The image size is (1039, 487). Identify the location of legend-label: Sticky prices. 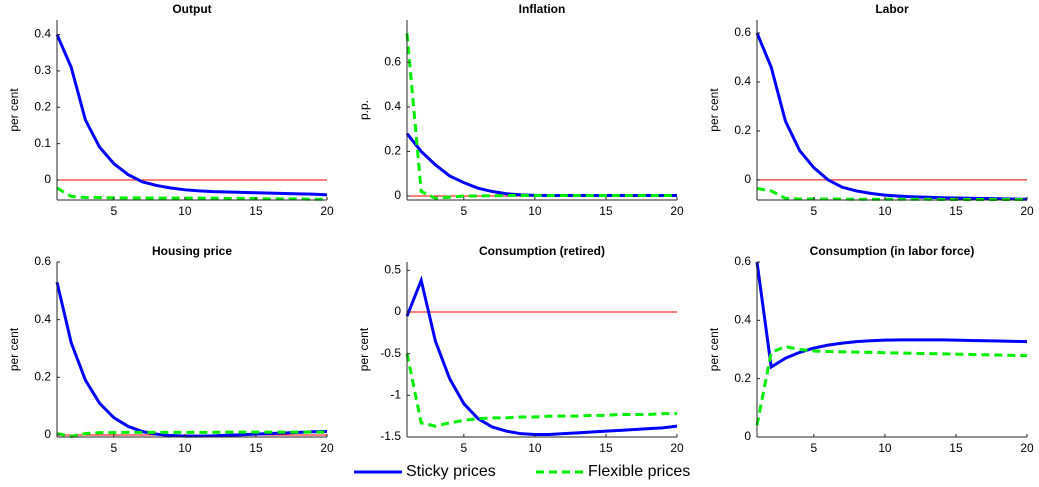
(451, 471).